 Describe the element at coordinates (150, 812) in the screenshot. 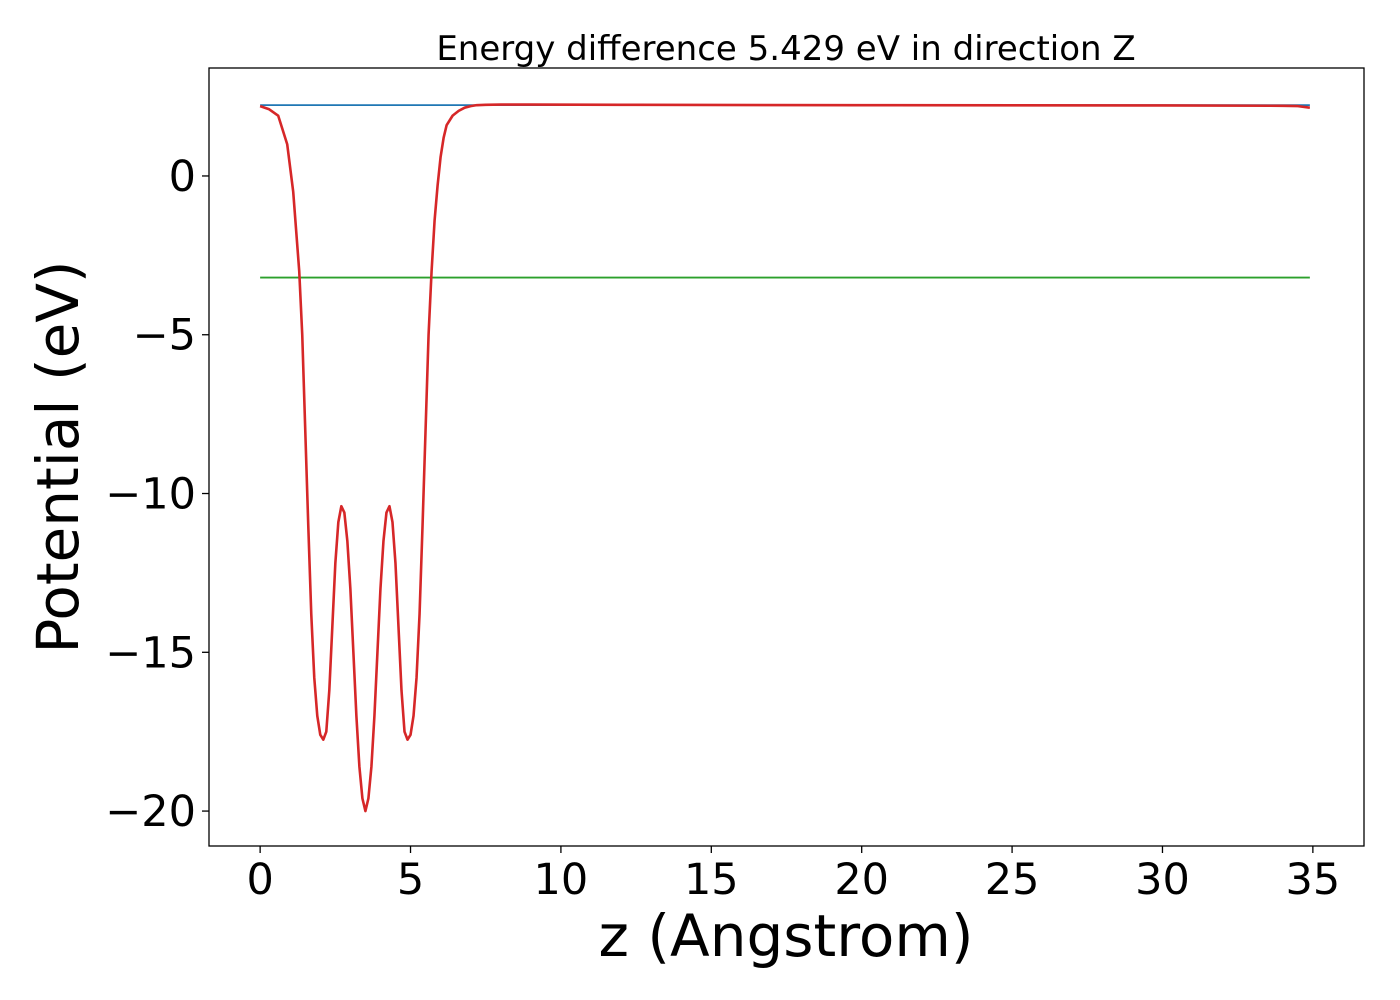

I see `y-tick-label: −20` at that location.